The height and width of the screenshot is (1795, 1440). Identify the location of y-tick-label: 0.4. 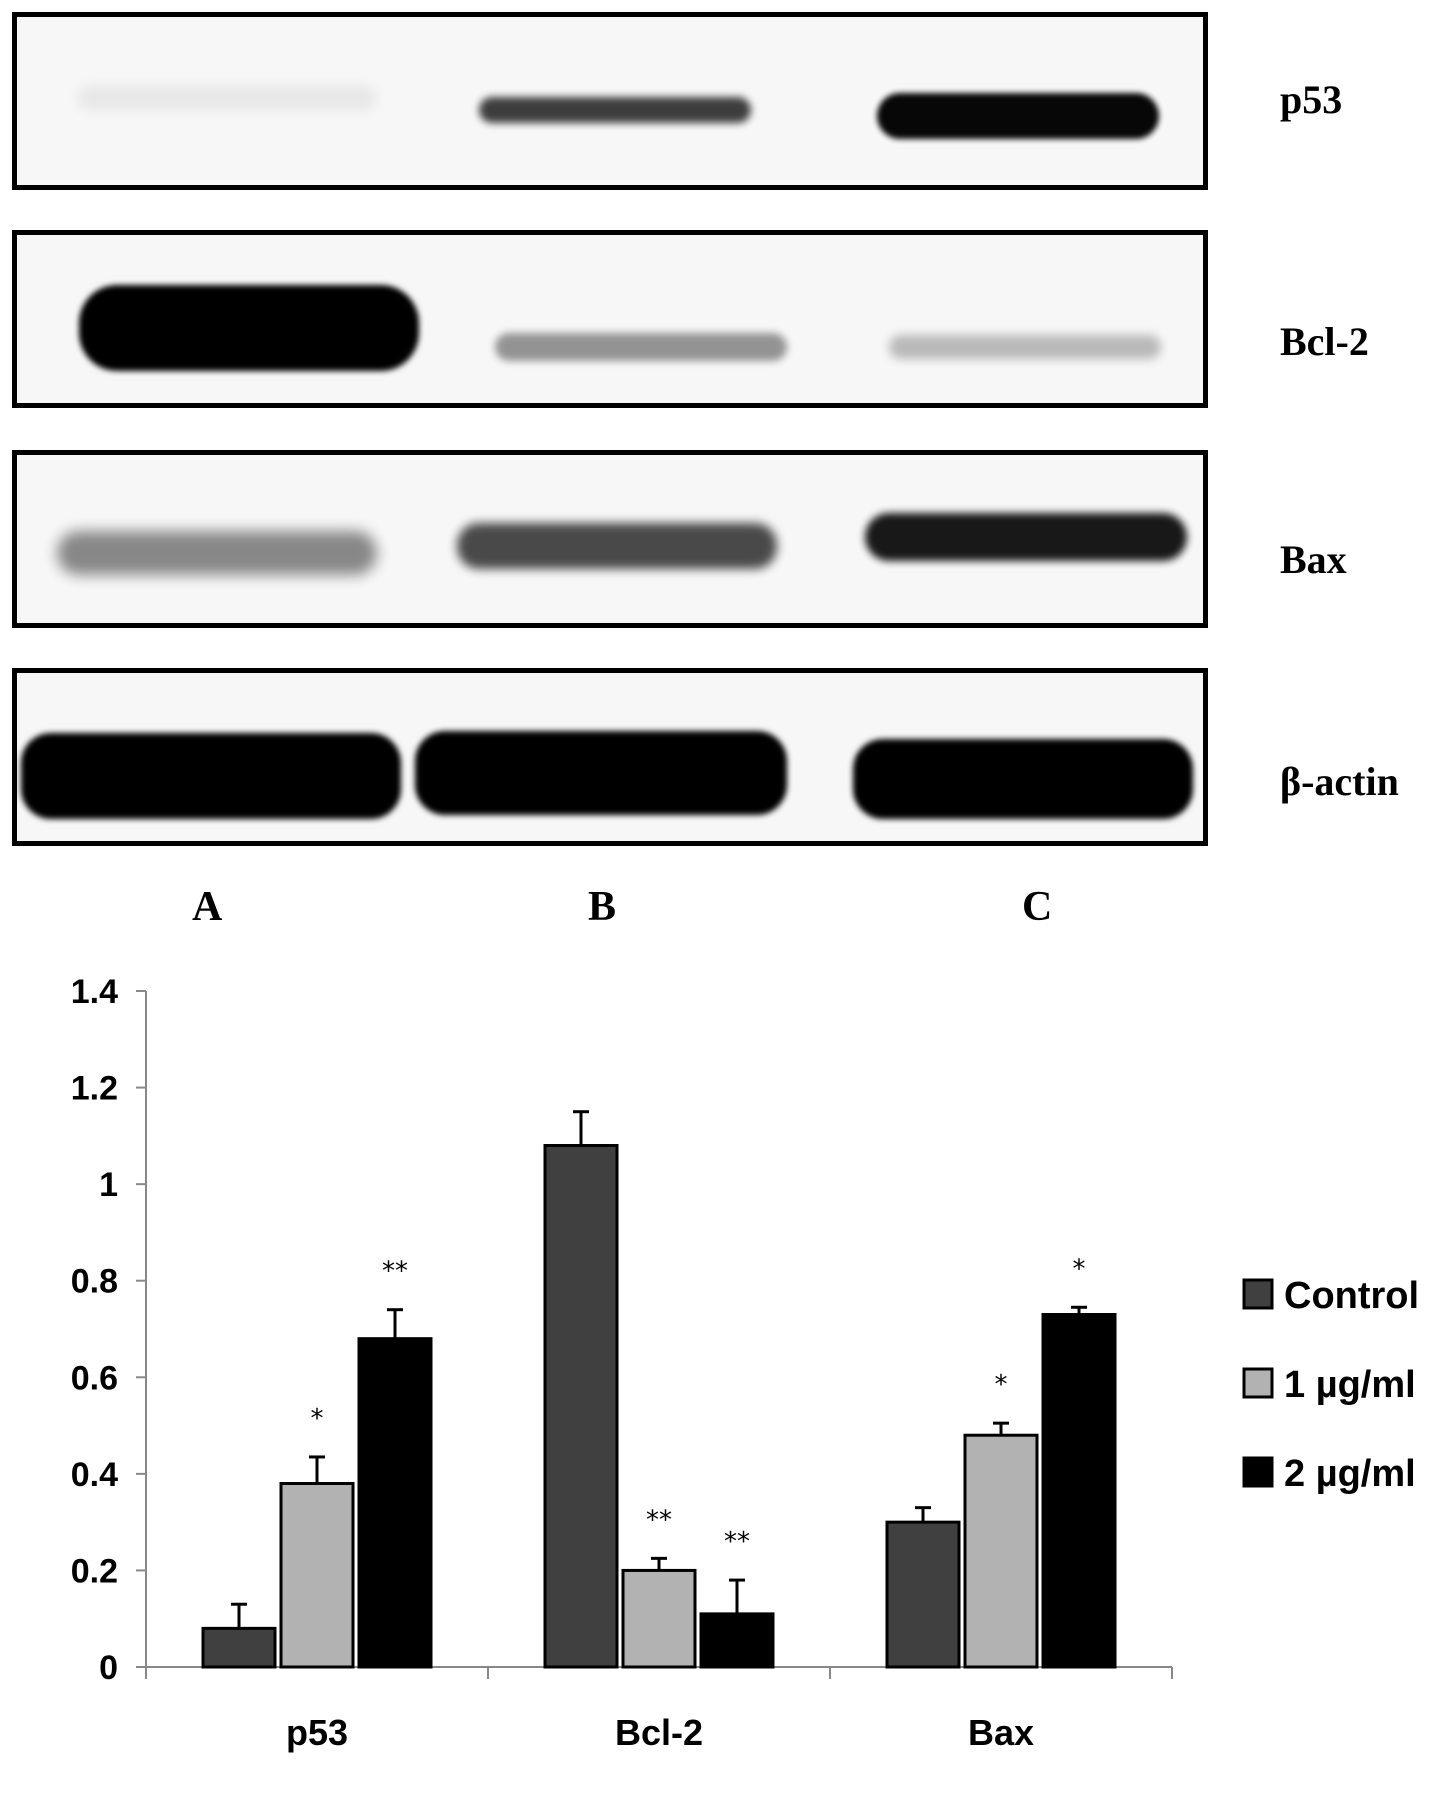
(94, 1475).